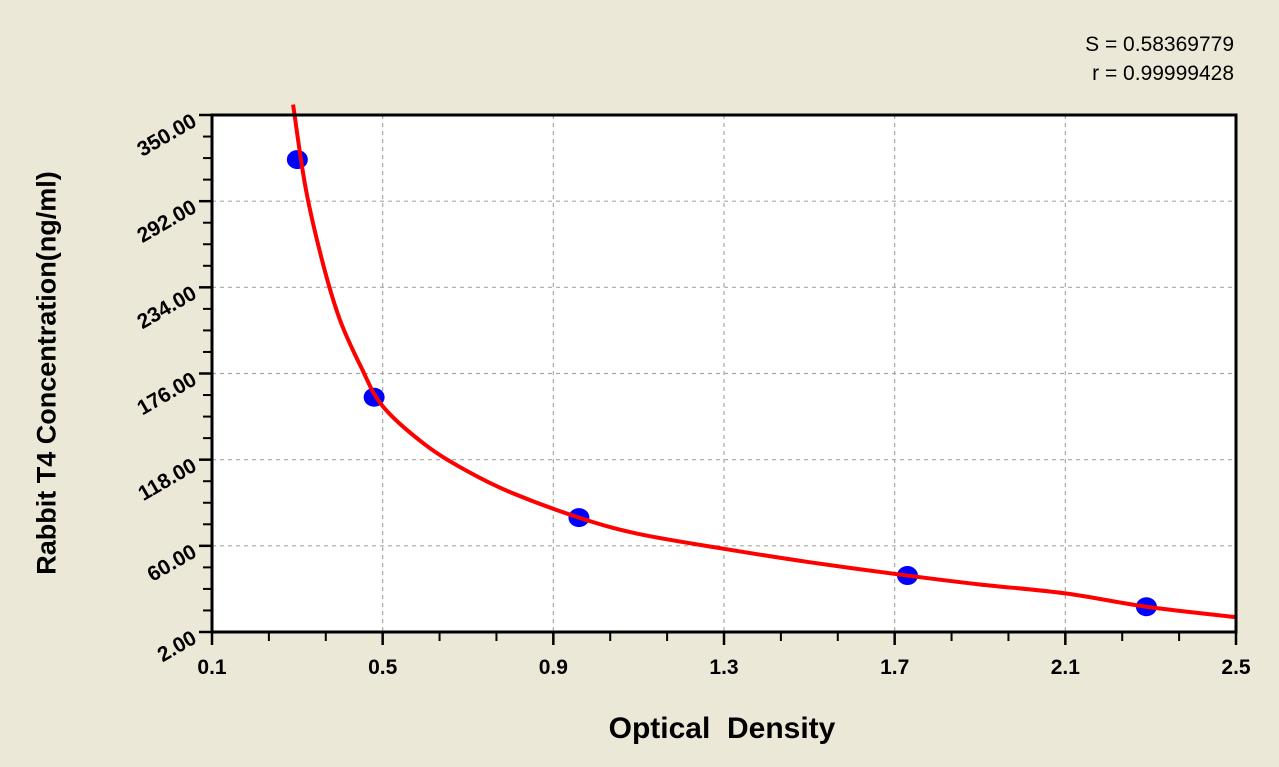 Image resolution: width=1279 pixels, height=767 pixels. What do you see at coordinates (166, 222) in the screenshot?
I see `y-tick-label: 292.00` at bounding box center [166, 222].